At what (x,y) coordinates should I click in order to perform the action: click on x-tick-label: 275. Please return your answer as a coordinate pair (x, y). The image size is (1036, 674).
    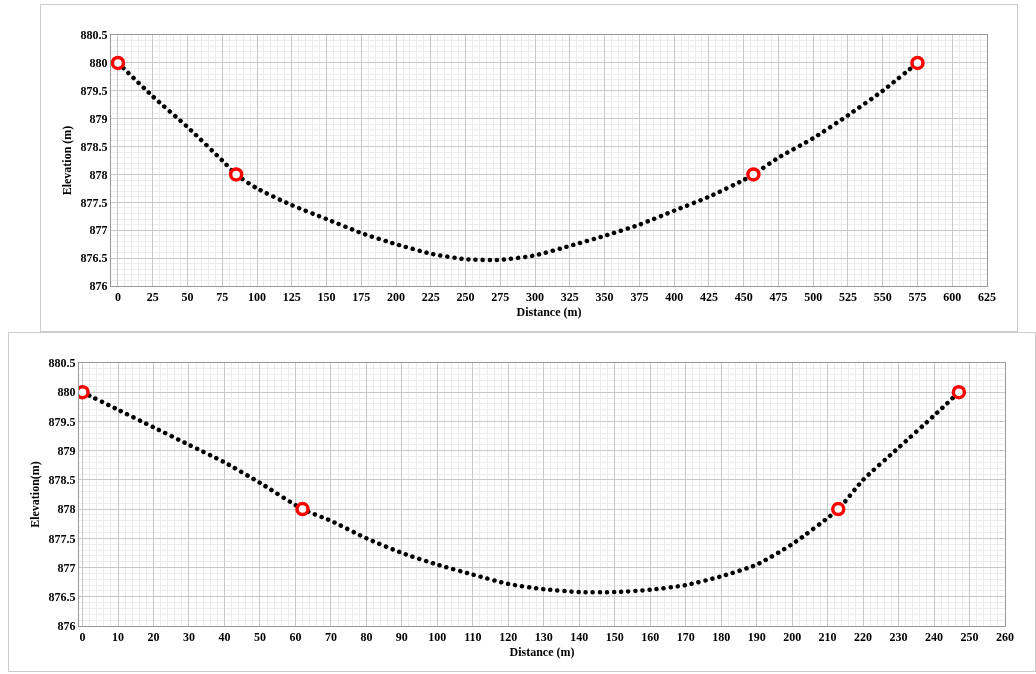
    Looking at the image, I should click on (500, 297).